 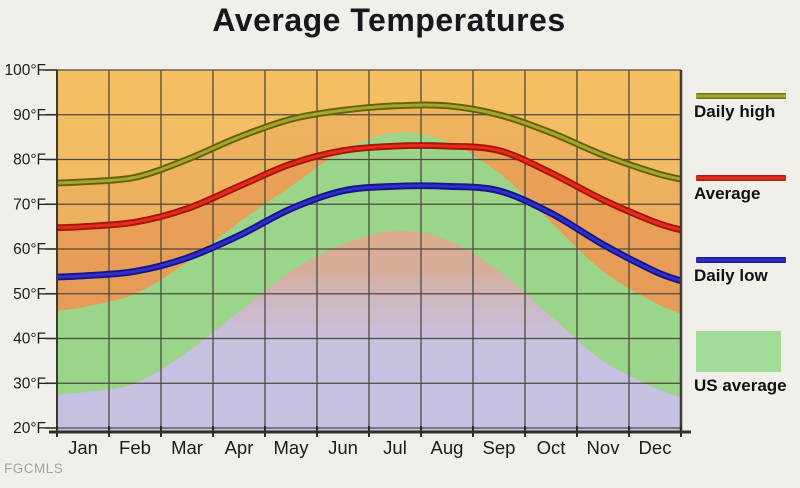 What do you see at coordinates (369, 144) in the screenshot?
I see `daily-high-line-core` at bounding box center [369, 144].